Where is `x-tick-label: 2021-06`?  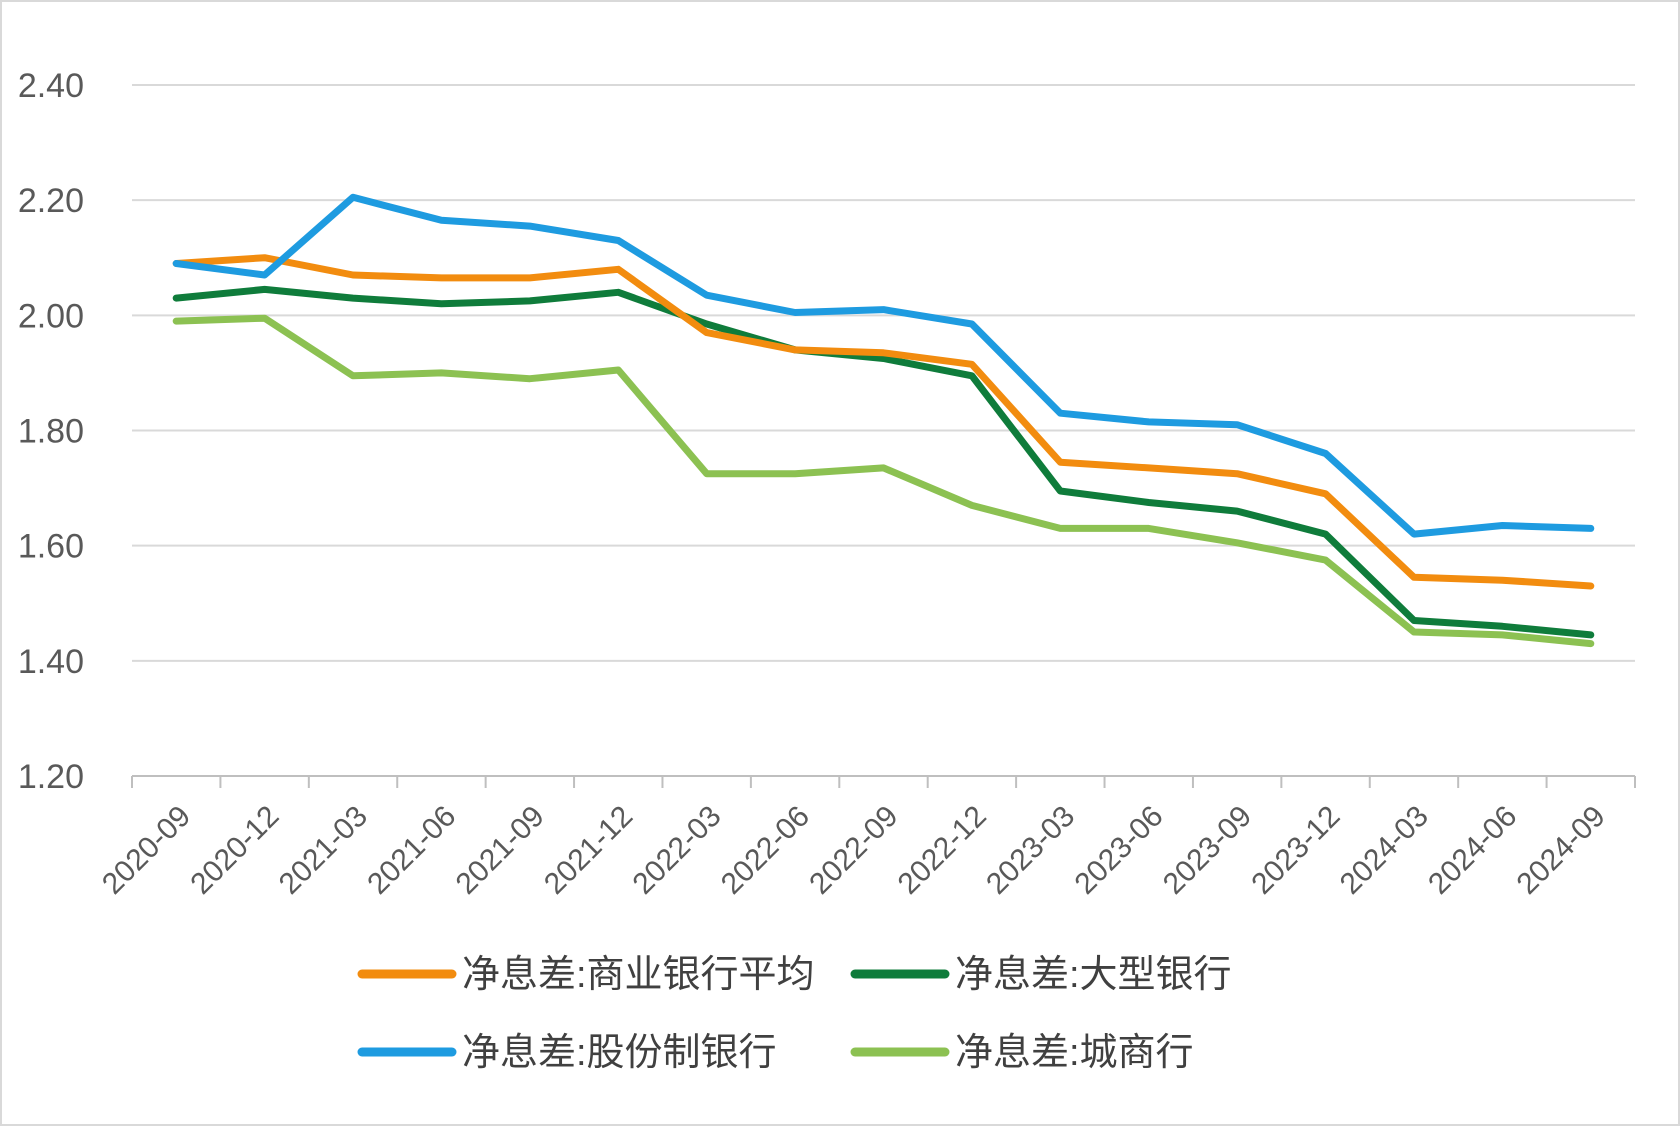
x-tick-label: 2021-06 is located at coordinates (411, 850).